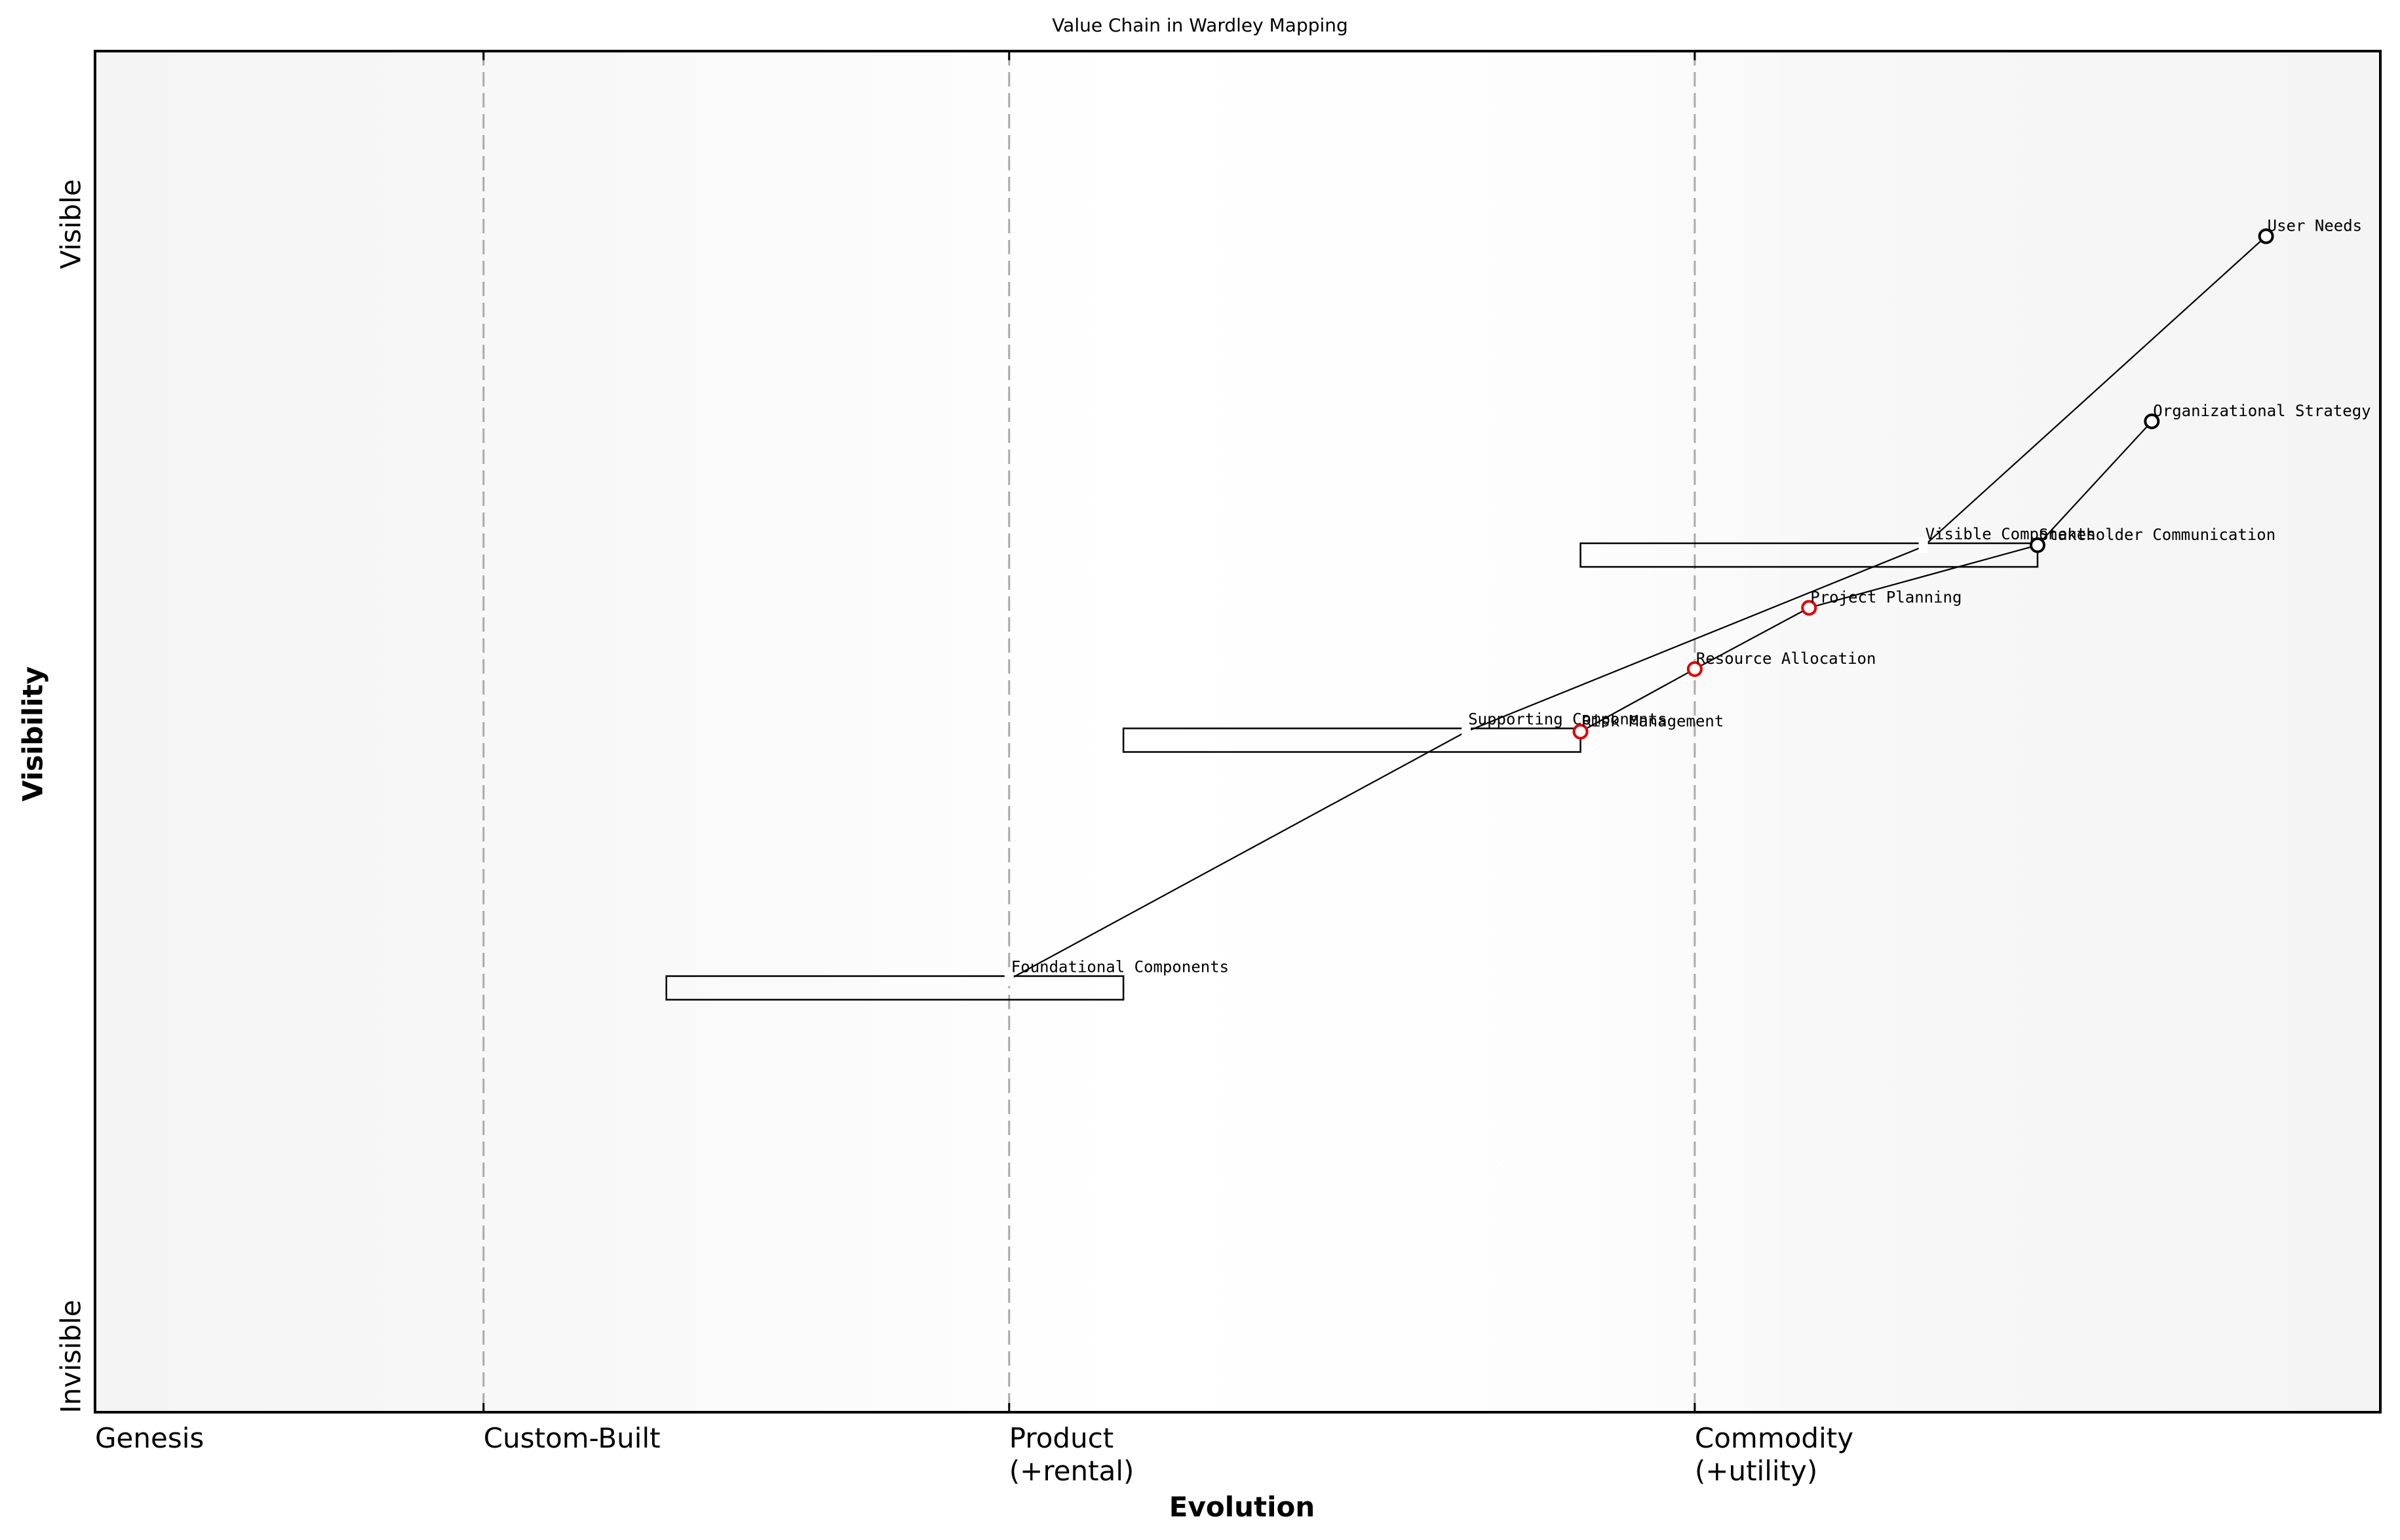 The height and width of the screenshot is (1540, 2400). What do you see at coordinates (2262, 411) in the screenshot?
I see `component-label: Organizational Strategy` at bounding box center [2262, 411].